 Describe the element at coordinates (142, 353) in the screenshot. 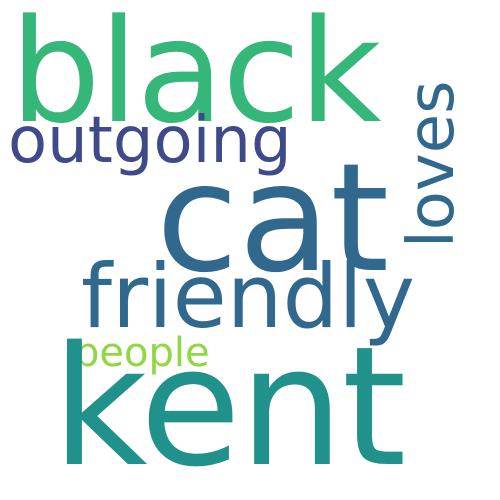

I see `word-people: people` at that location.